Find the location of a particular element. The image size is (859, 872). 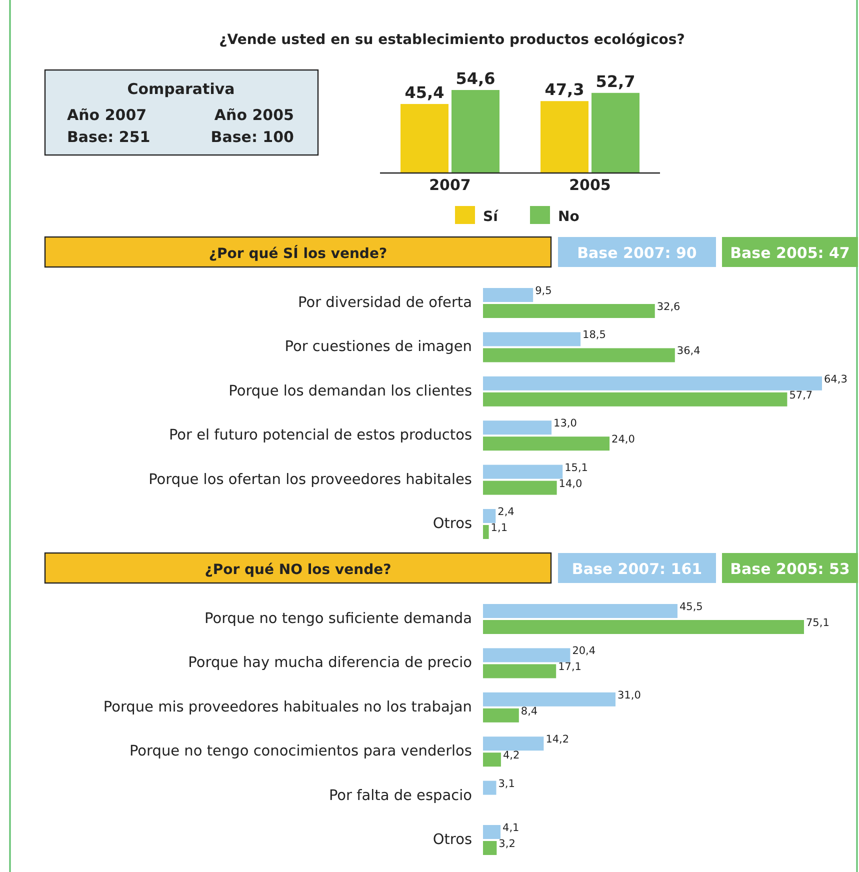

data-label: 54,6 is located at coordinates (476, 78).